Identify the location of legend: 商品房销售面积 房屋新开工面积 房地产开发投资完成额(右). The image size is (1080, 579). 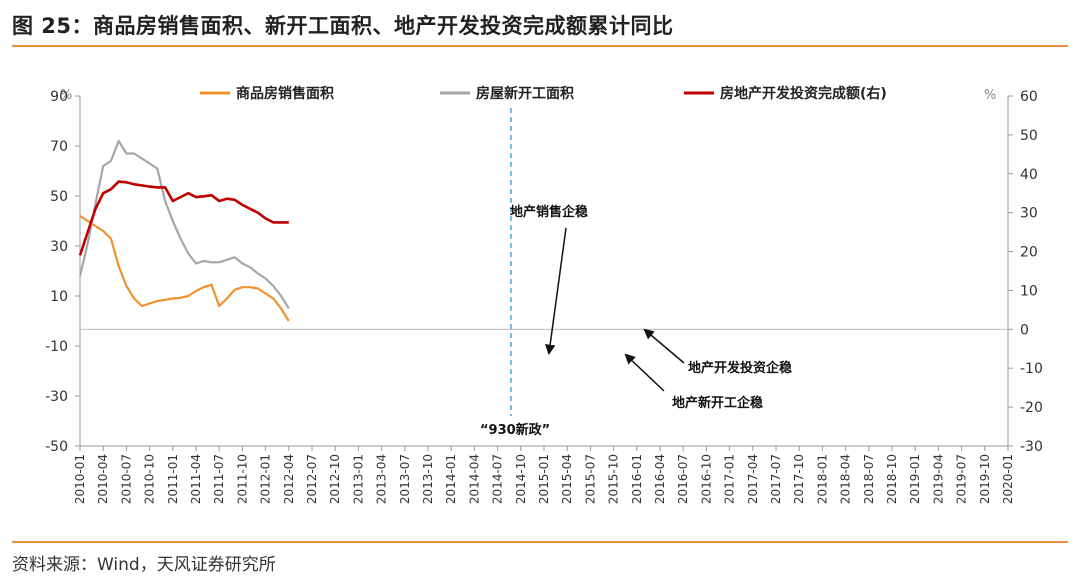
(543, 93).